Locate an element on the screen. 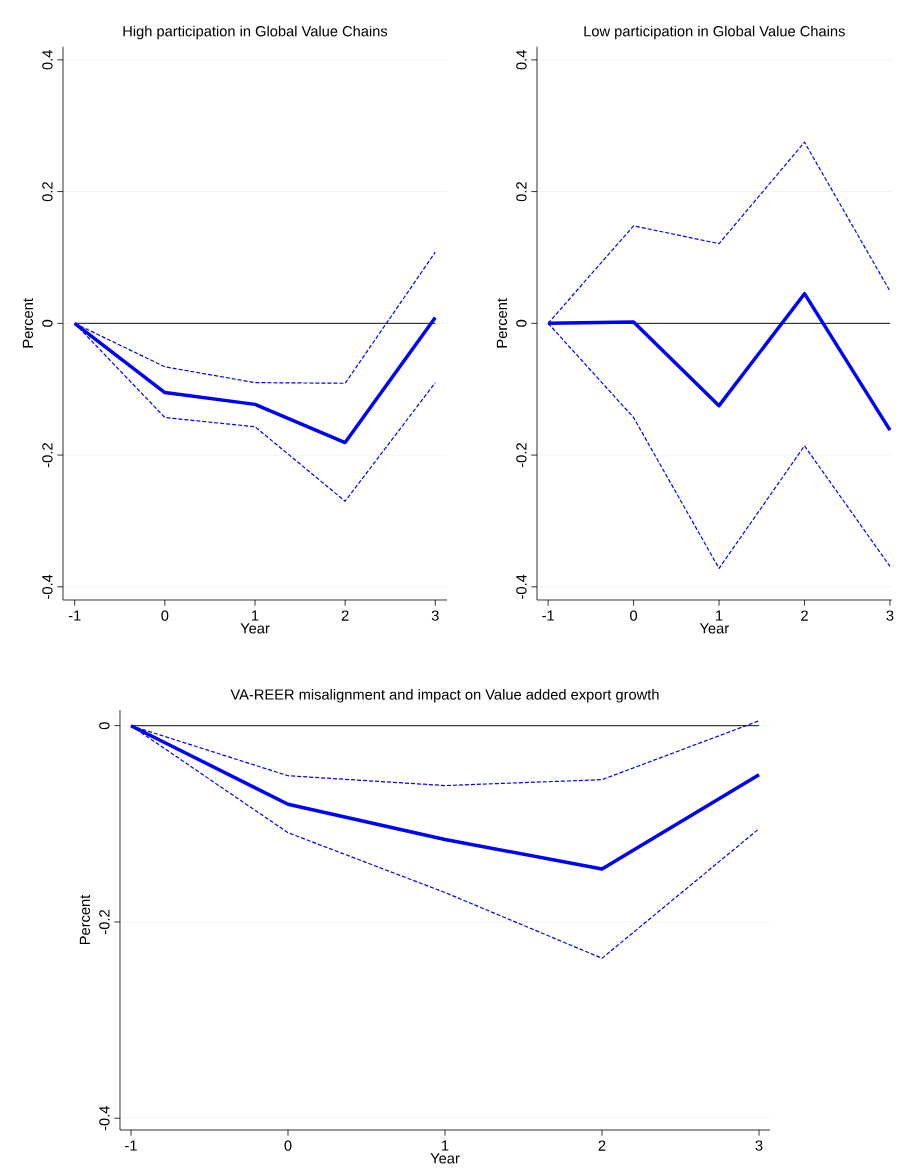 This screenshot has height=1172, width=912. chart-title: Low participation in Global Value Chains is located at coordinates (714, 32).